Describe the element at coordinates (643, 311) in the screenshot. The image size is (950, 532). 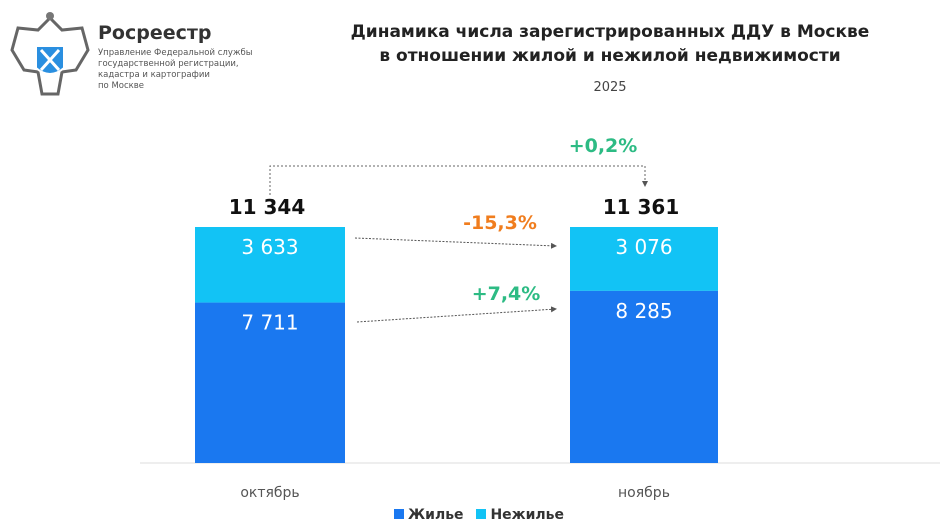
I see `data-label-residential: 8 285` at that location.